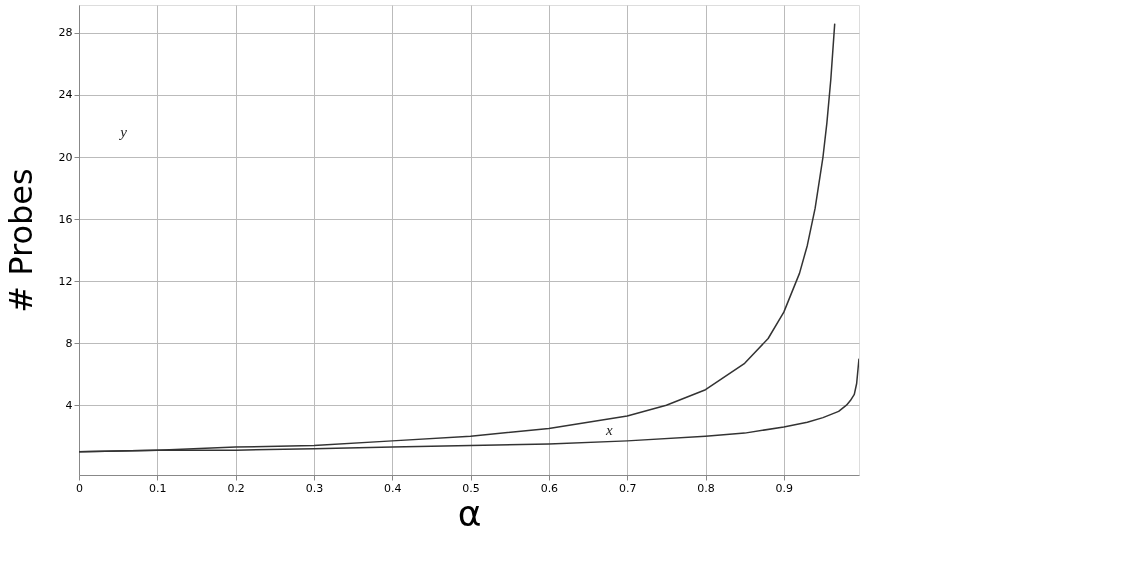  Describe the element at coordinates (65, 95) in the screenshot. I see `y-tick-label: 24` at that location.